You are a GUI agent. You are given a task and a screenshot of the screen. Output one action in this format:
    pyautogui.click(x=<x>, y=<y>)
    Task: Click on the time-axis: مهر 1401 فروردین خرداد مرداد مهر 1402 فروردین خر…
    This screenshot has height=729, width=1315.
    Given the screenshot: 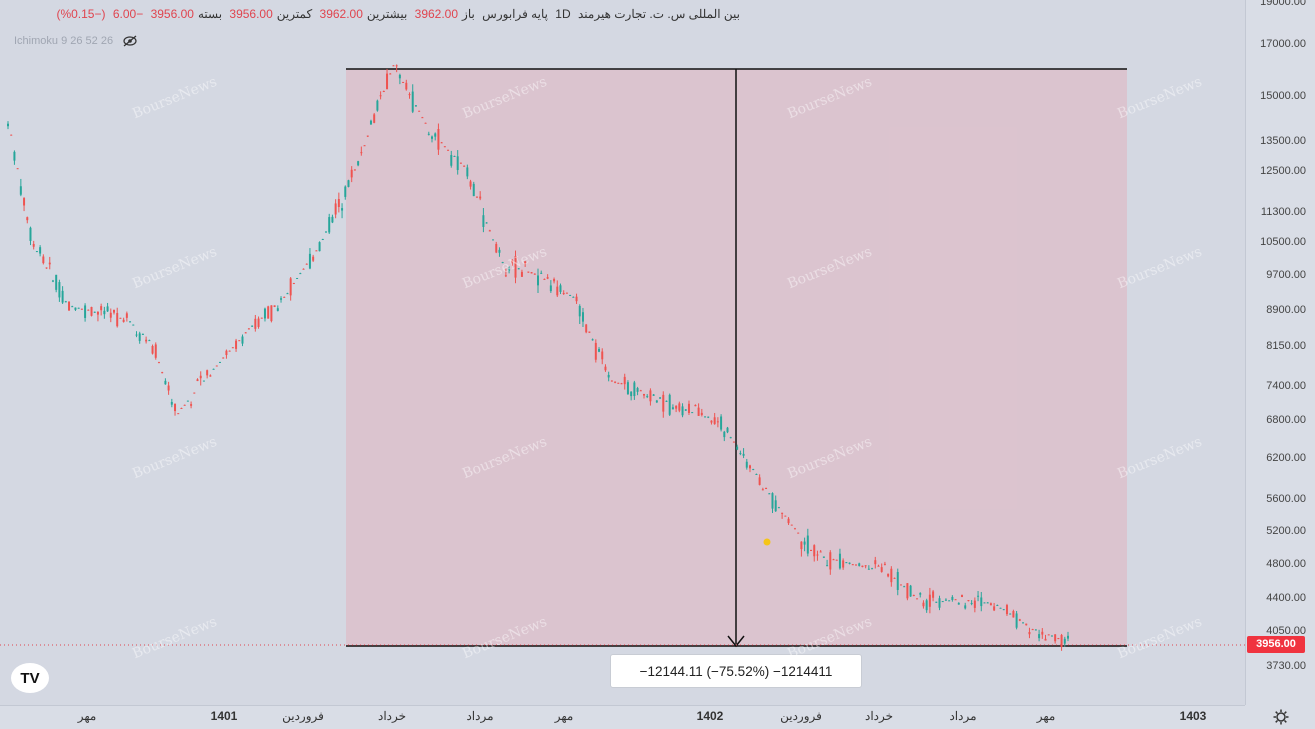 What is the action you would take?
    pyautogui.click(x=622, y=717)
    